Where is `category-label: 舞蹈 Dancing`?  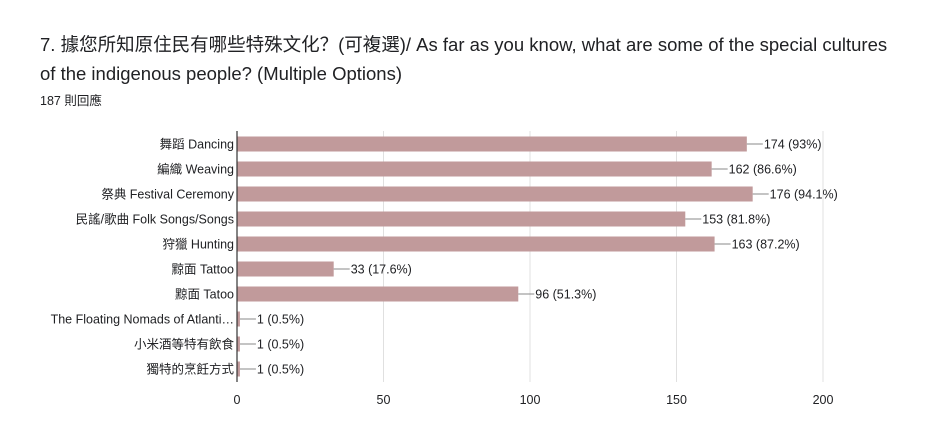
category-label: 舞蹈 Dancing is located at coordinates (197, 145).